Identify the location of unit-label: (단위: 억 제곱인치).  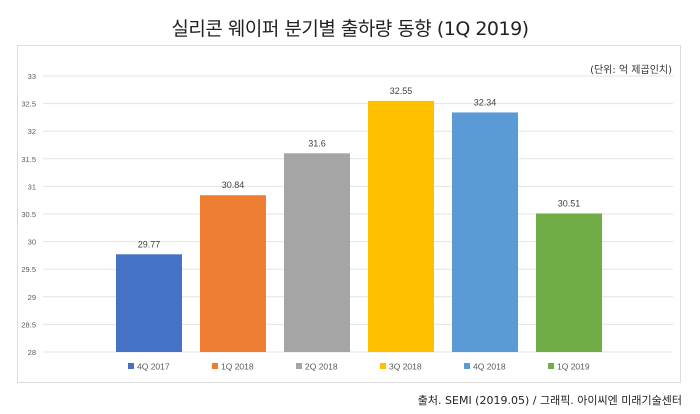
(631, 70).